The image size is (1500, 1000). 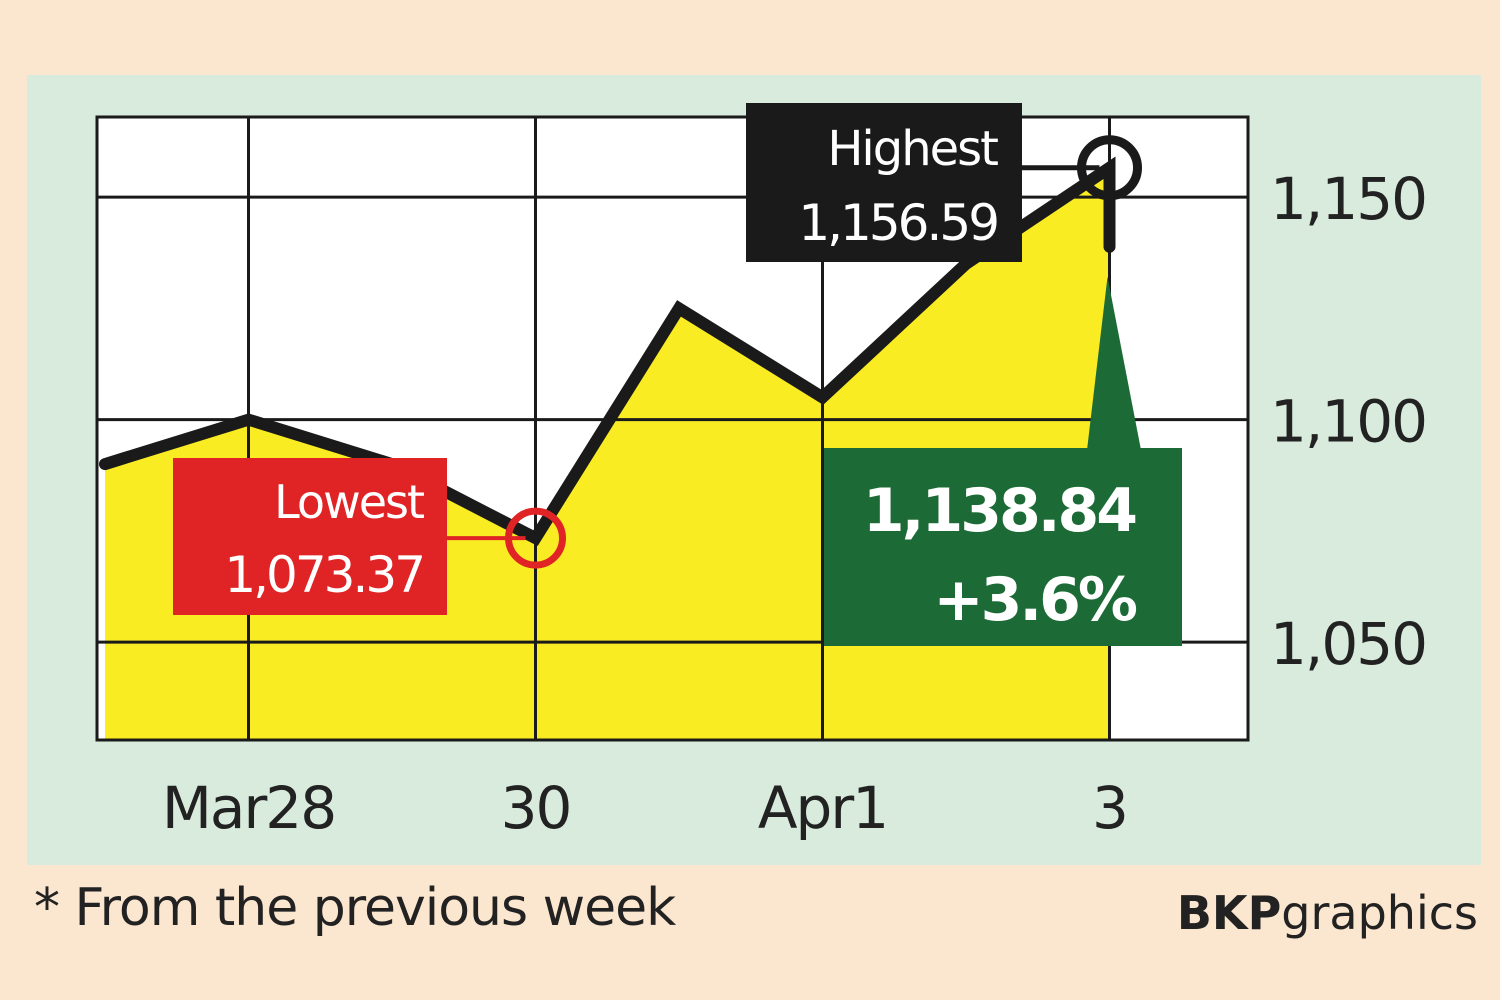 What do you see at coordinates (535, 538) in the screenshot?
I see `lowest-marker` at bounding box center [535, 538].